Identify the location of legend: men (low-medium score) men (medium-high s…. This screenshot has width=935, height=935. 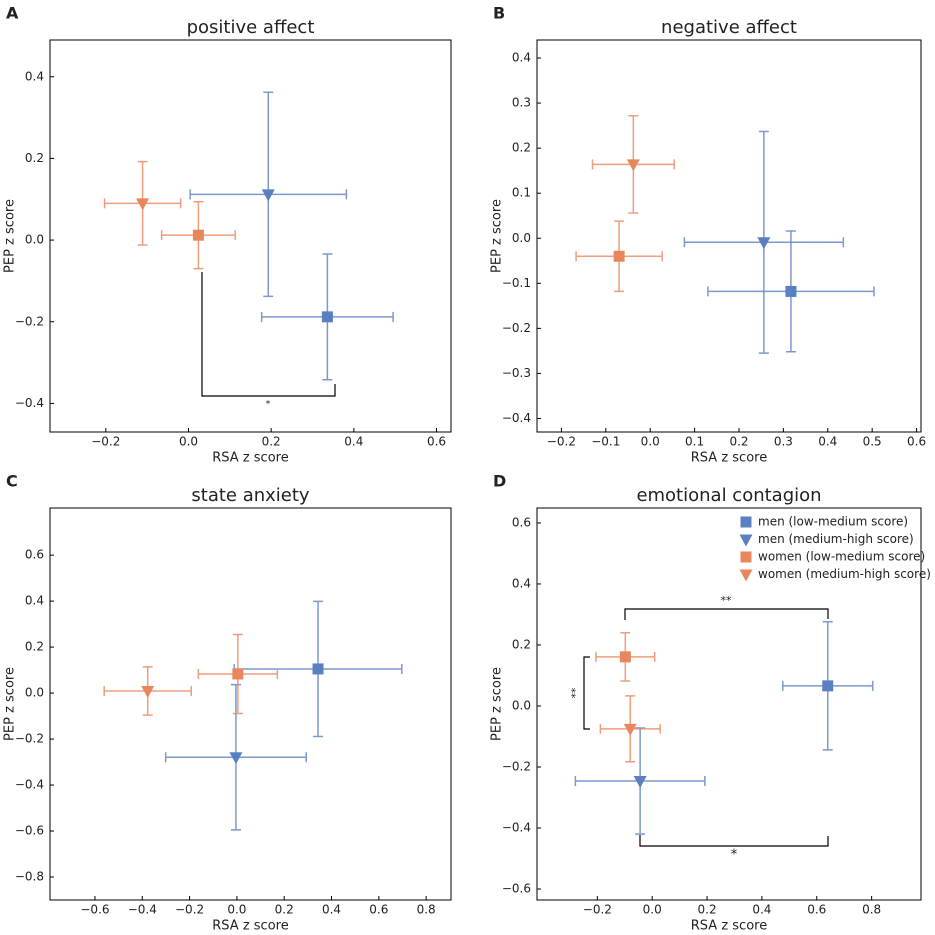
(835, 548).